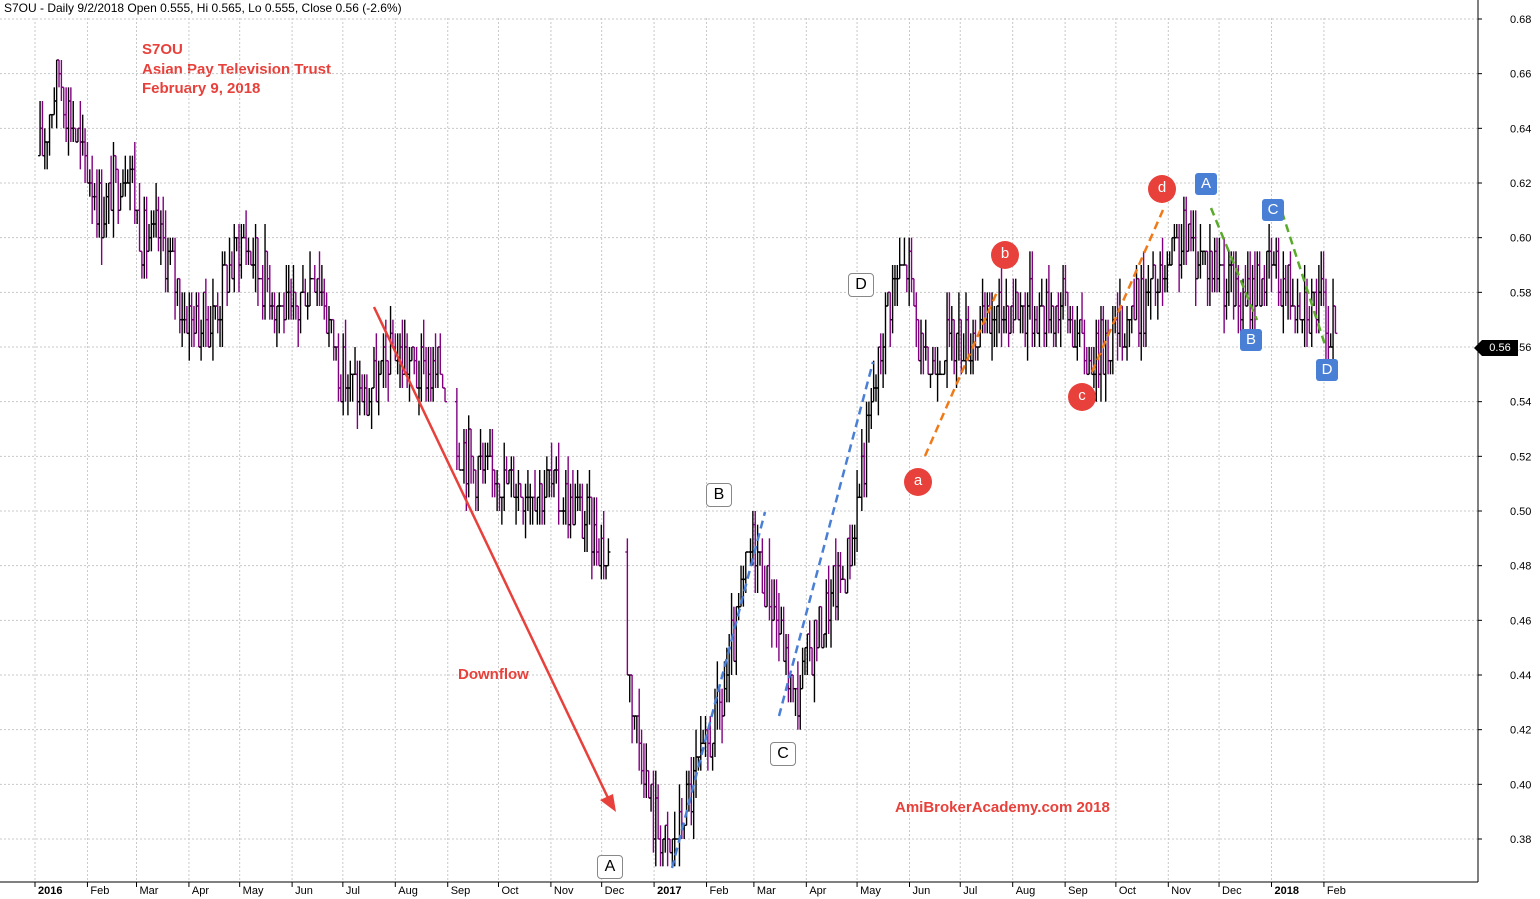  What do you see at coordinates (1162, 189) in the screenshot?
I see `wave-label-d: d` at bounding box center [1162, 189].